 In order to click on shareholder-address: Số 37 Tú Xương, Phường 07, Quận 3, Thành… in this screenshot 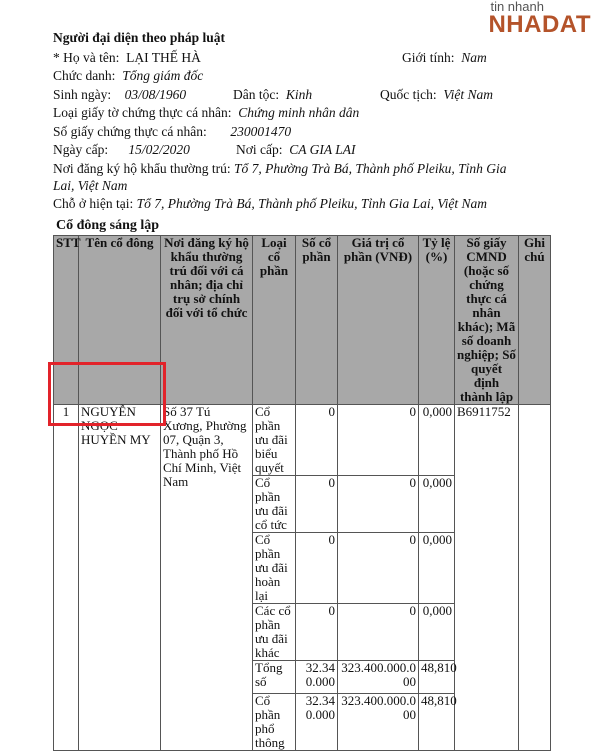, I will do `click(206, 577)`.